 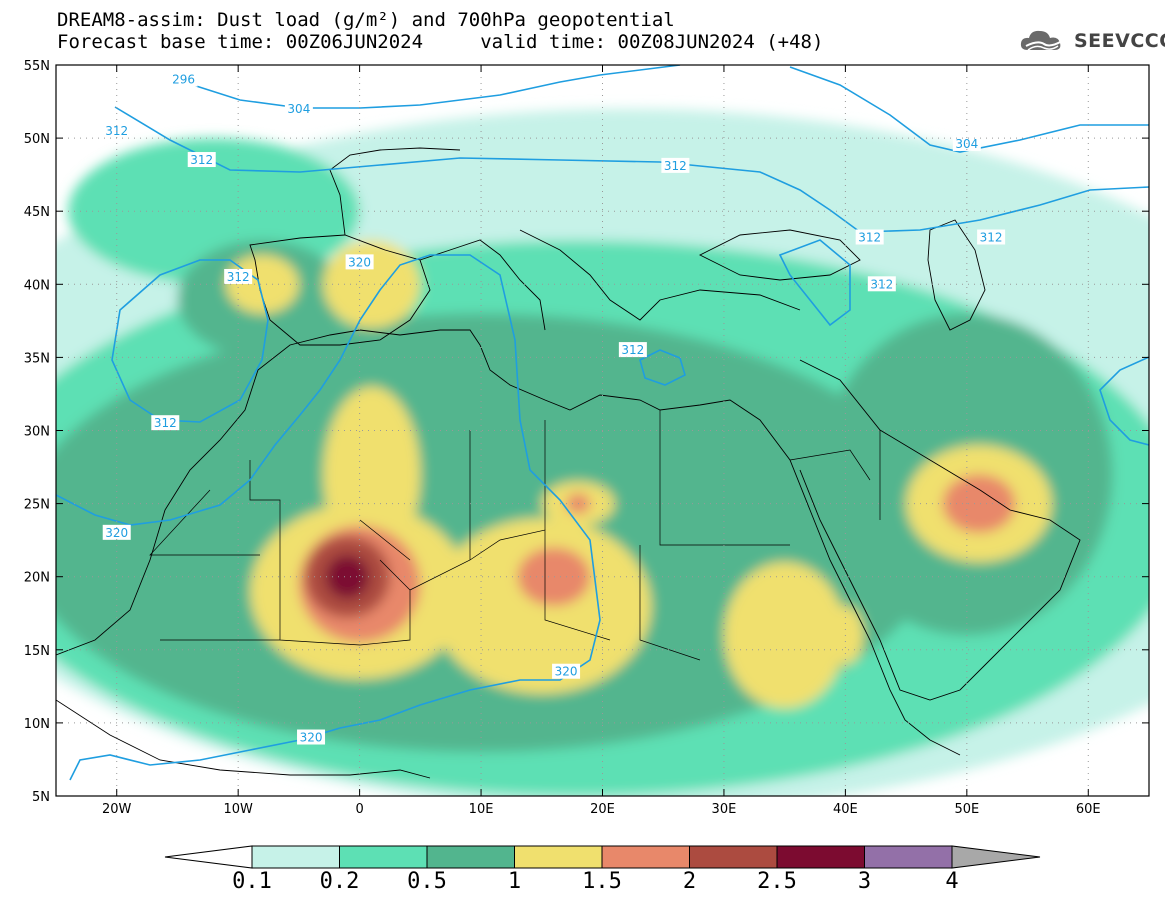 I want to click on lon-tick-label: 20W, so click(x=117, y=809).